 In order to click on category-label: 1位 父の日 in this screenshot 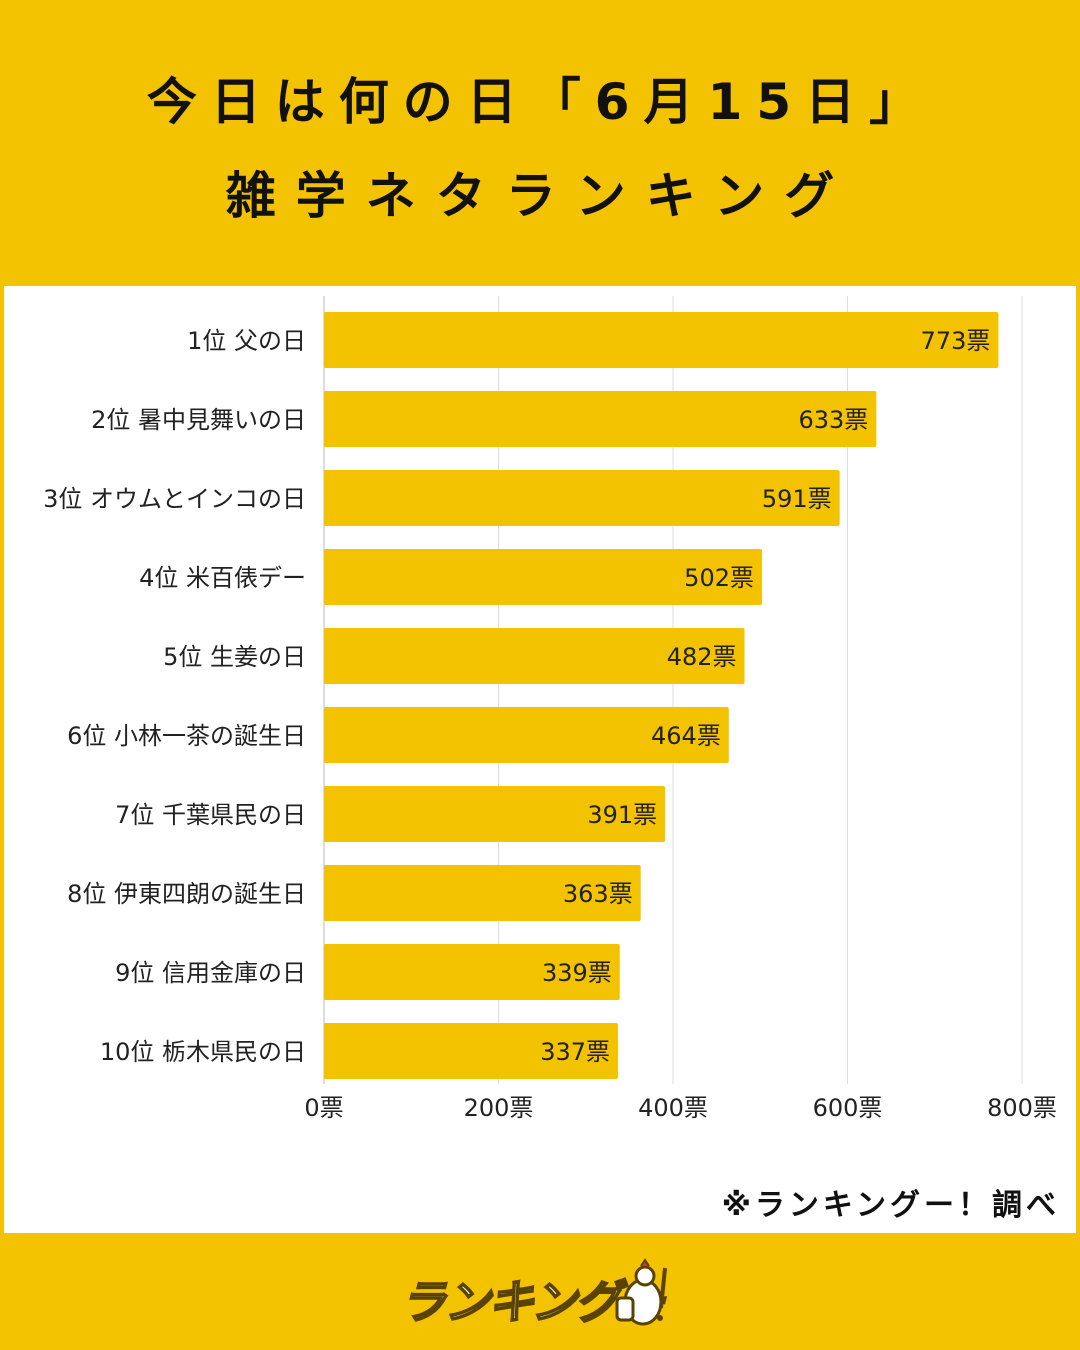, I will do `click(246, 341)`.